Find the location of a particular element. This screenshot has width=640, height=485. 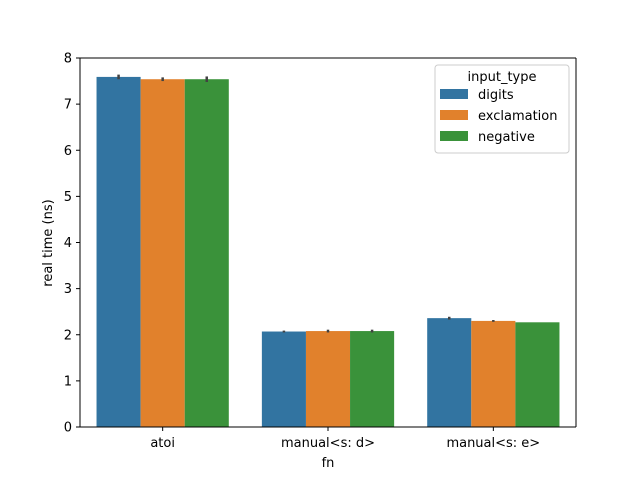

legend-swatch-exclamation is located at coordinates (454, 115).